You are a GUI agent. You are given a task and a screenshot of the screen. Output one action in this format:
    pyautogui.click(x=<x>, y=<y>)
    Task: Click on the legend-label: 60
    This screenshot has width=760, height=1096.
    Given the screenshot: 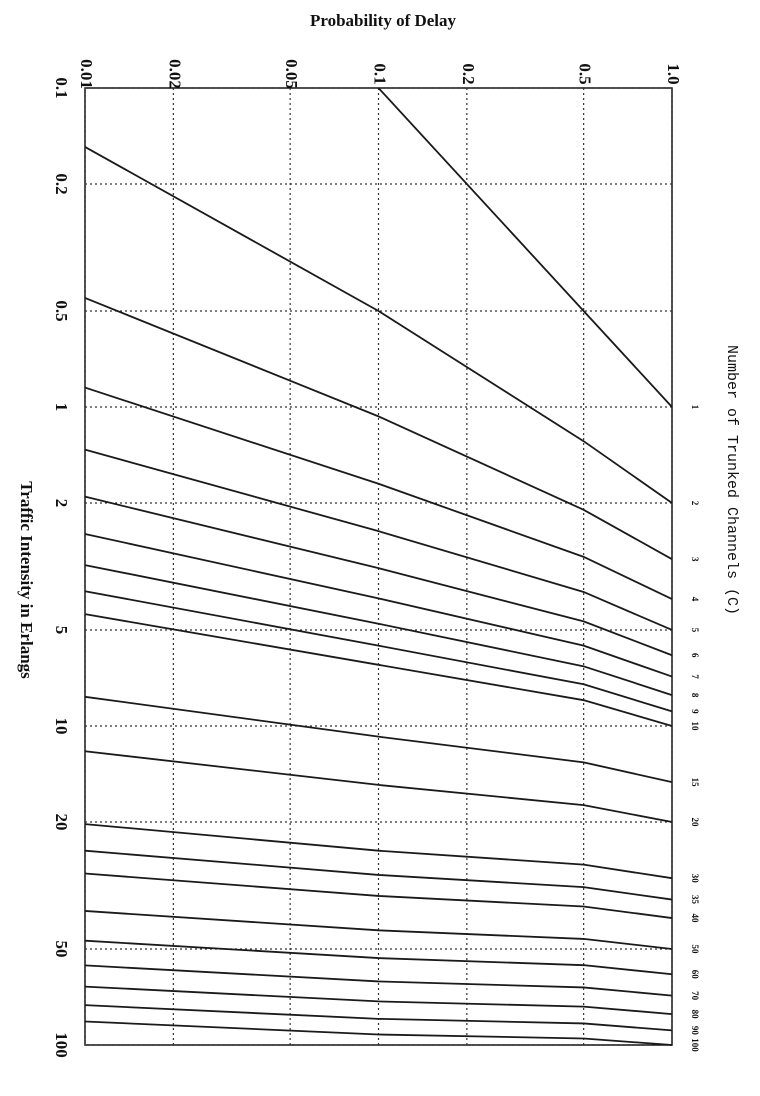 What is the action you would take?
    pyautogui.click(x=695, y=975)
    